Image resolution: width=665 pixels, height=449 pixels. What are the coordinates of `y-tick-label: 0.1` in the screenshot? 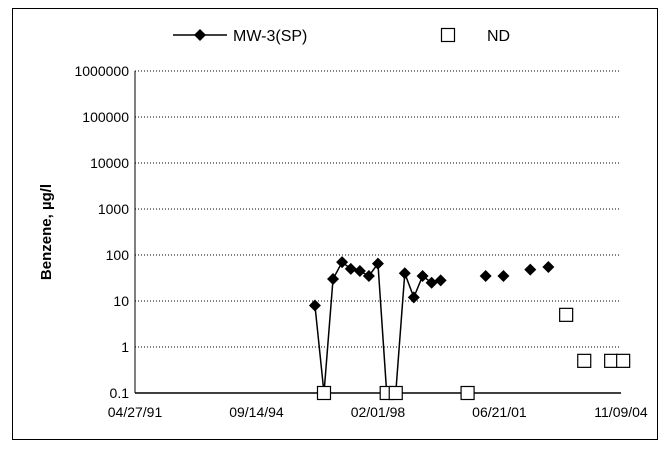 It's located at (120, 393).